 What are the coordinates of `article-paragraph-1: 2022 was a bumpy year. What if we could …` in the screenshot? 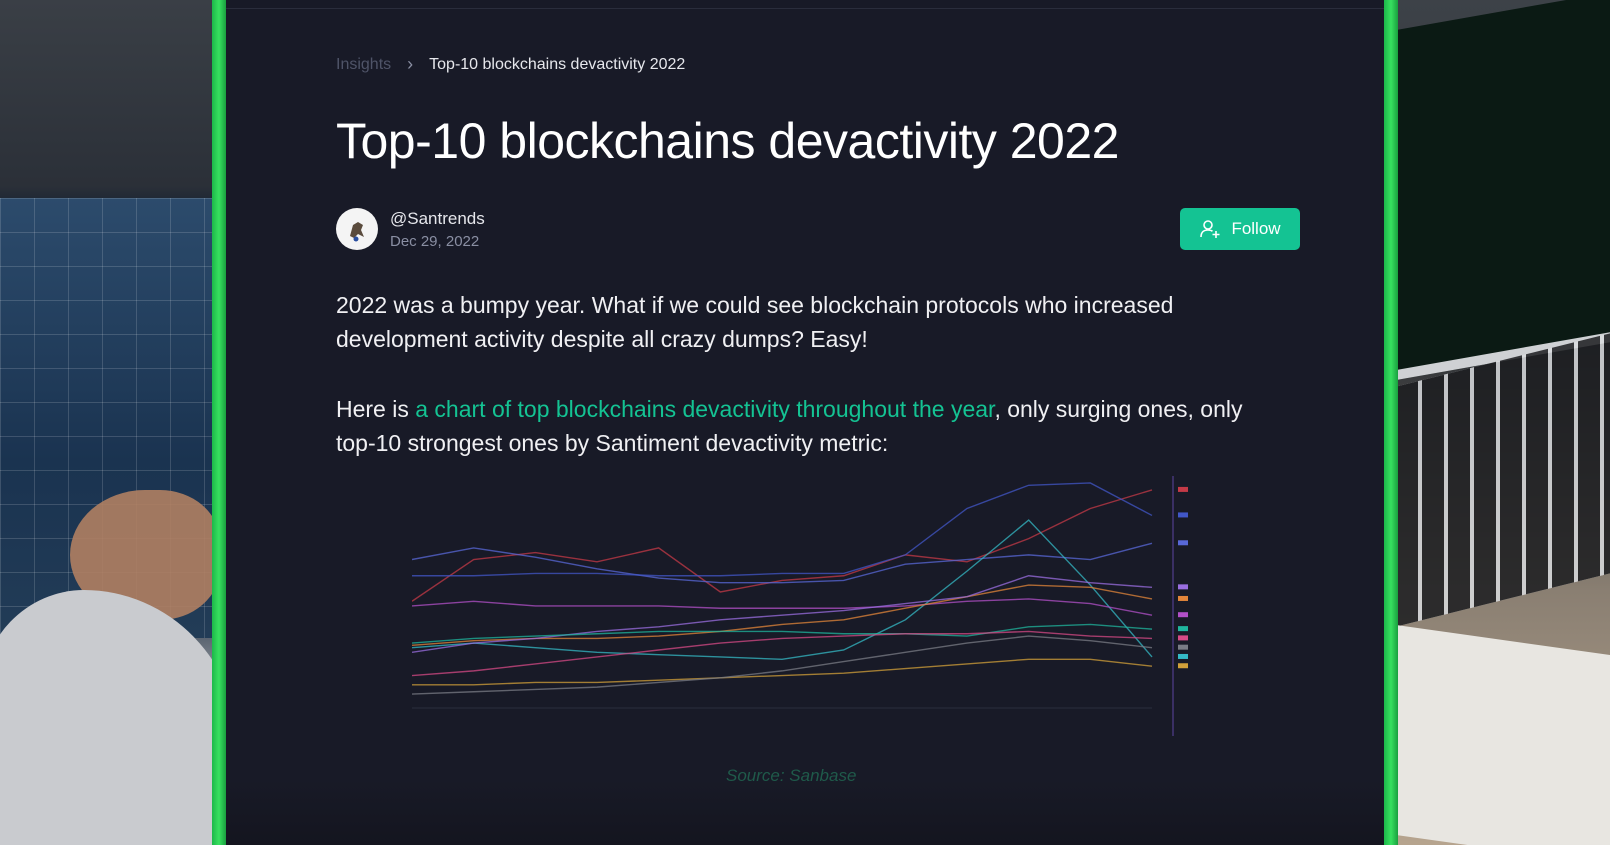 It's located at (755, 322).